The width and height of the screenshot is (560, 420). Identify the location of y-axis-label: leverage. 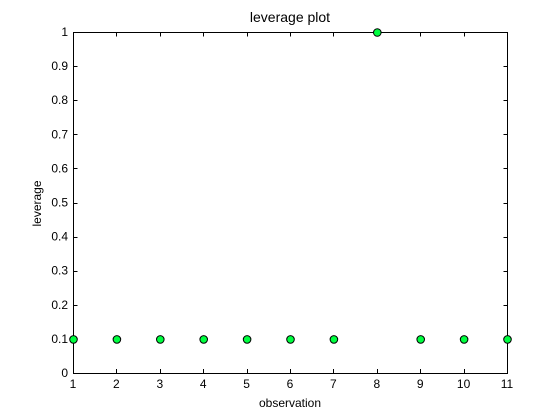
(37, 203).